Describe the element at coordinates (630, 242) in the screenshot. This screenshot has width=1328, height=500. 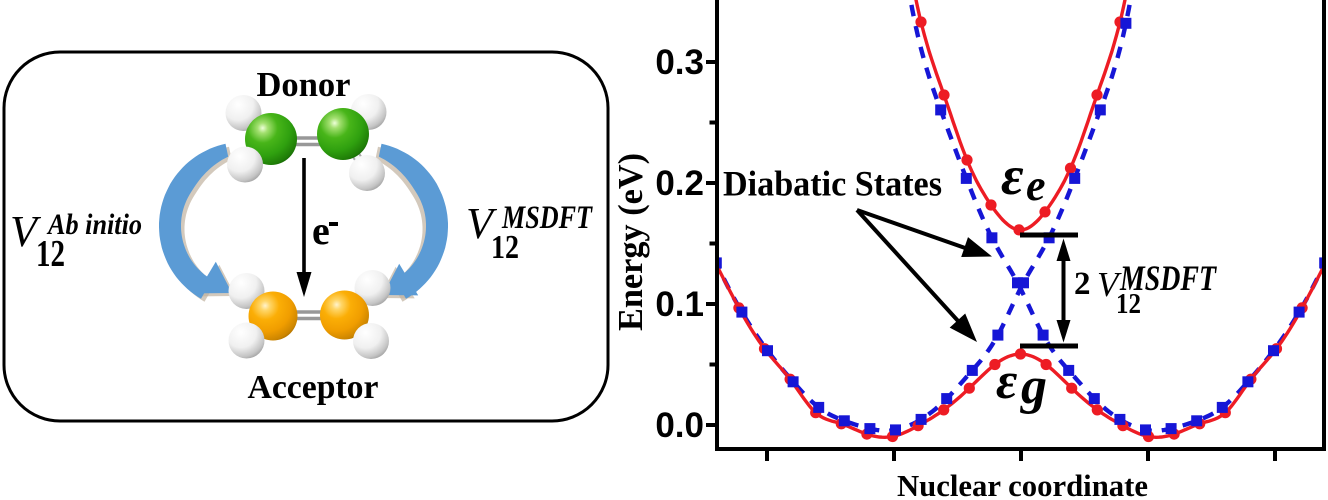
I see `svg-text: Energy (eV)` at that location.